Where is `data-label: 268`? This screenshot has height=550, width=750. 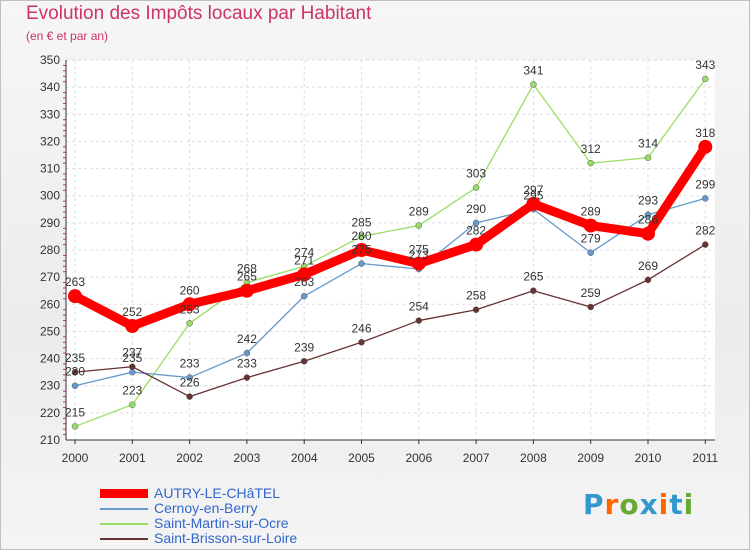 data-label: 268 is located at coordinates (247, 269).